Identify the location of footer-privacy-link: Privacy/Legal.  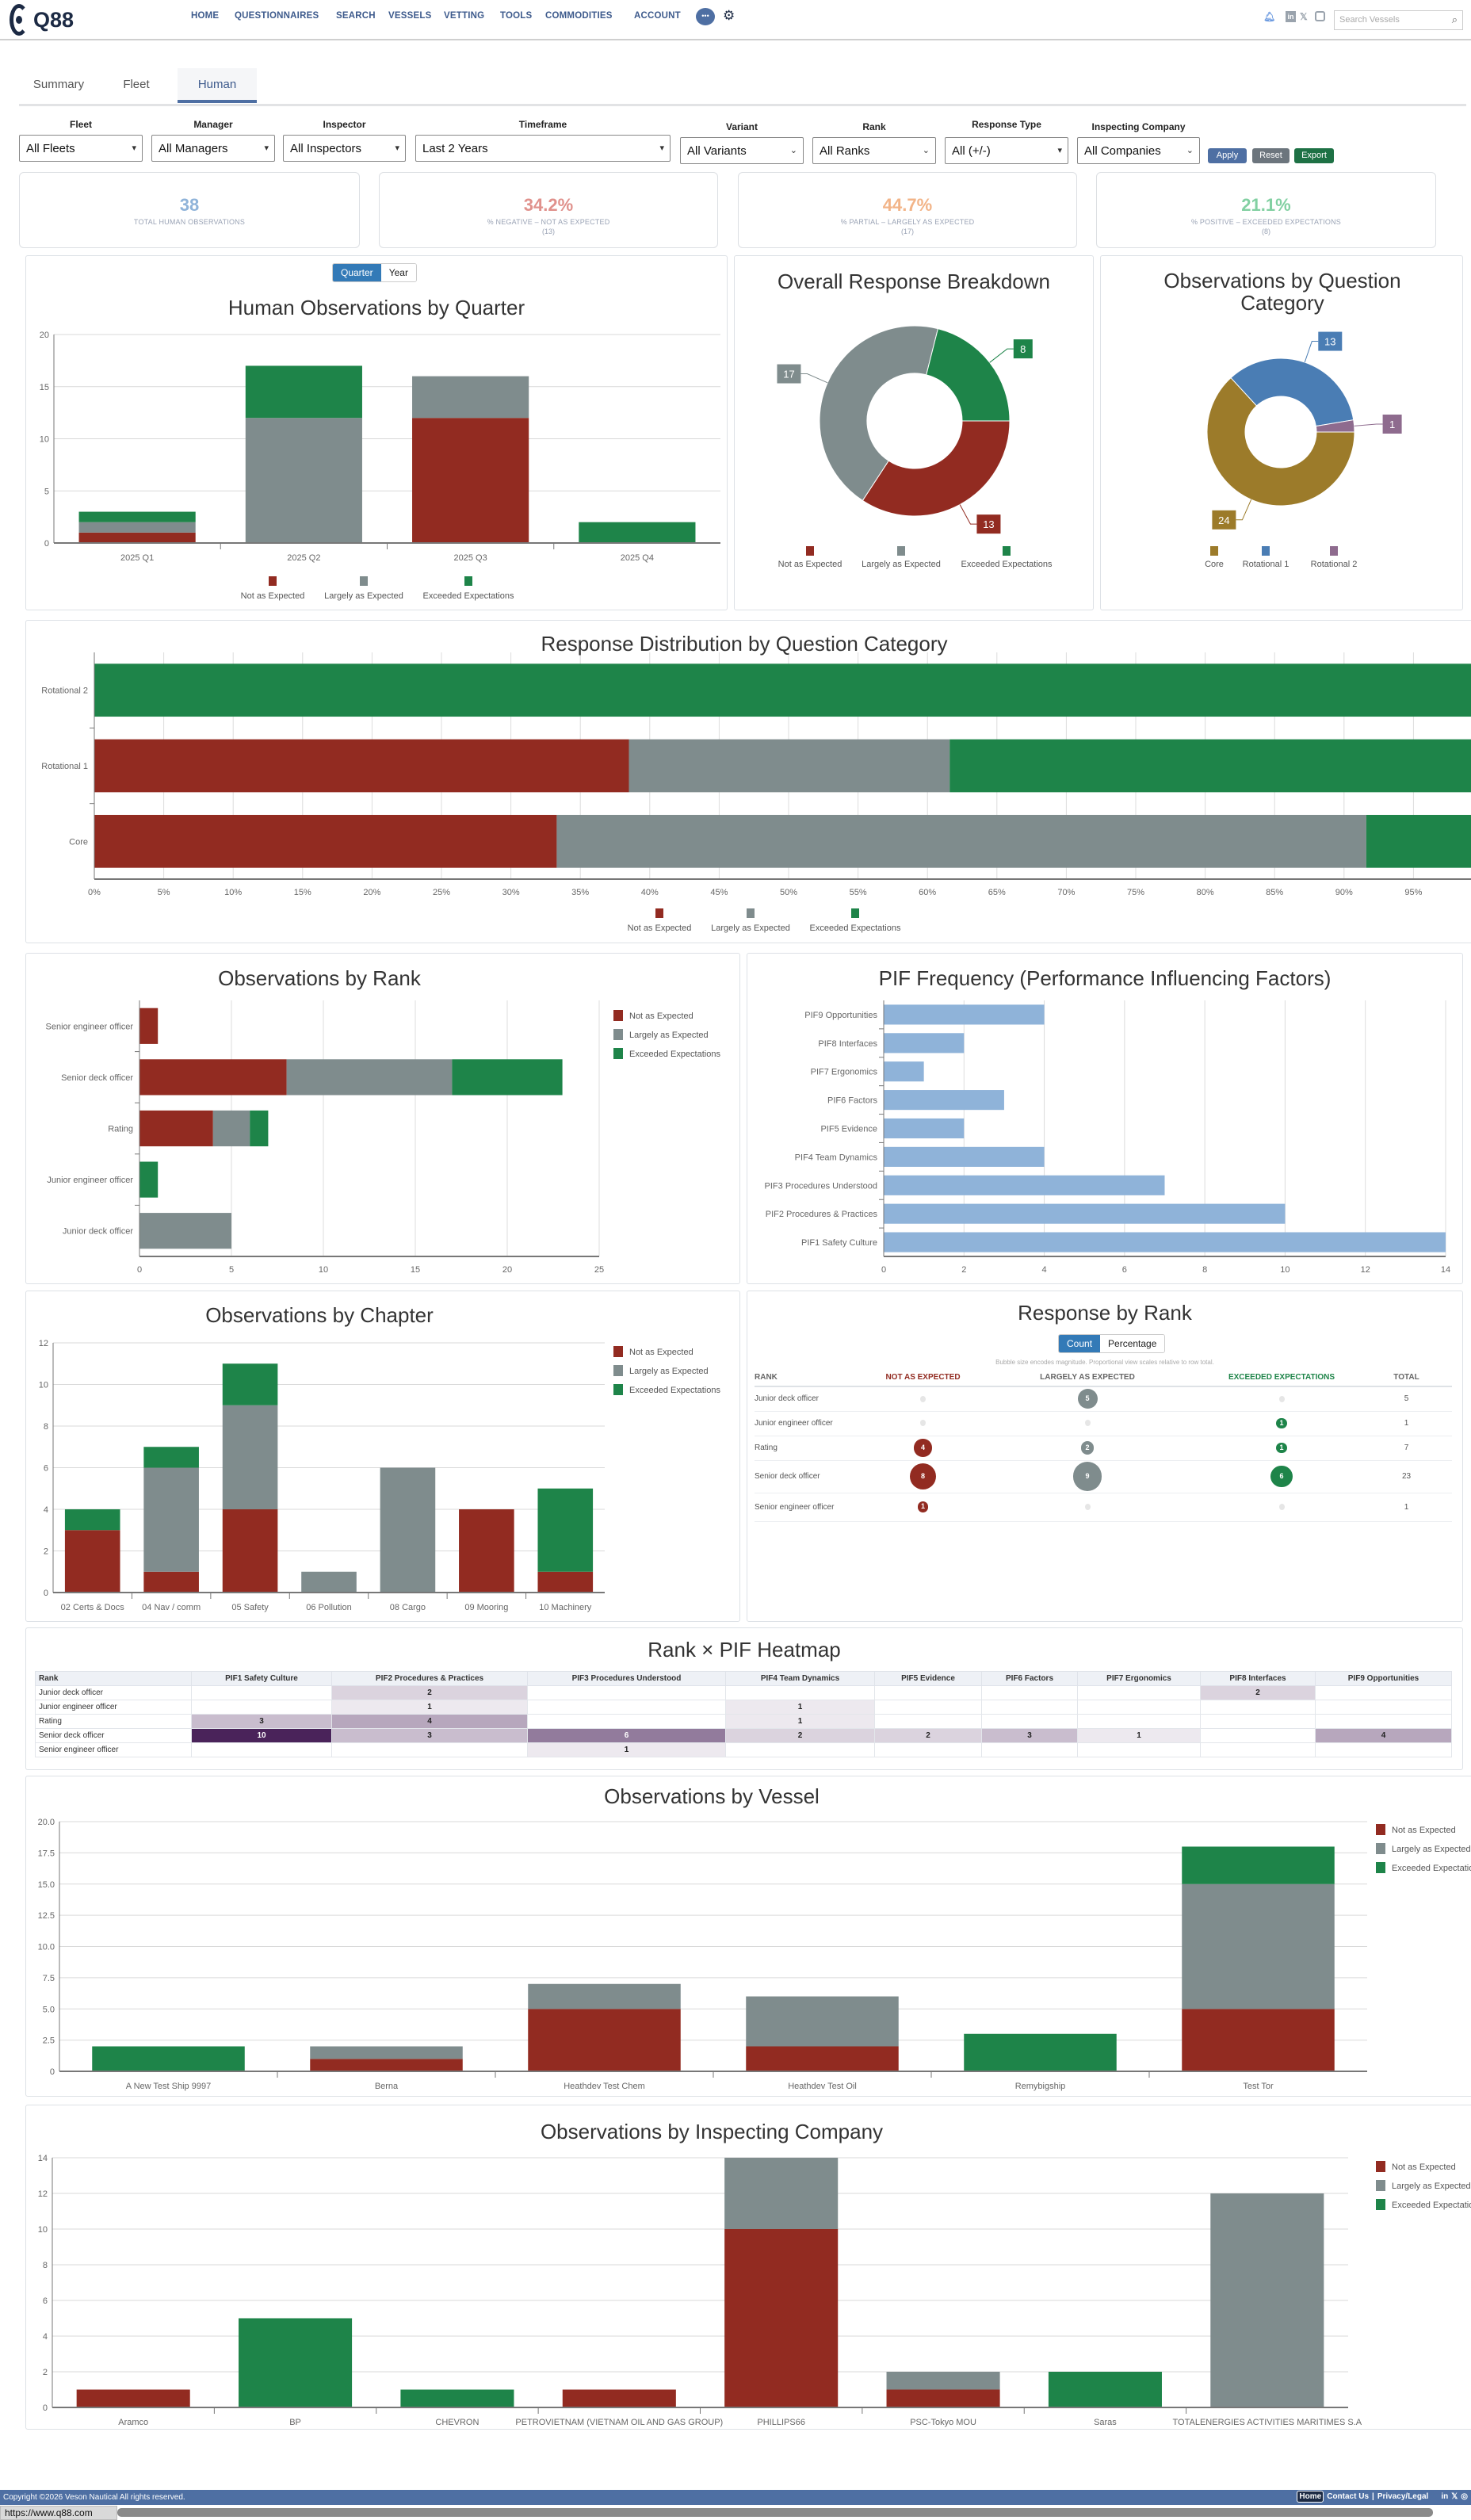
(1403, 2496).